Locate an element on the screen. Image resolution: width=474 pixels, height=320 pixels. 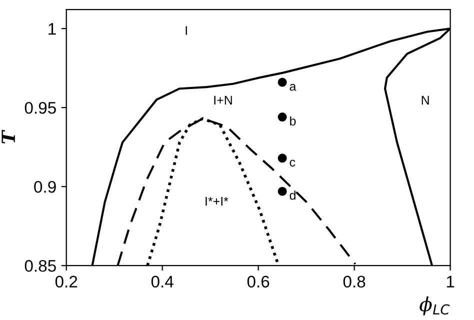
x-tick-label: 0.2 is located at coordinates (66, 282).